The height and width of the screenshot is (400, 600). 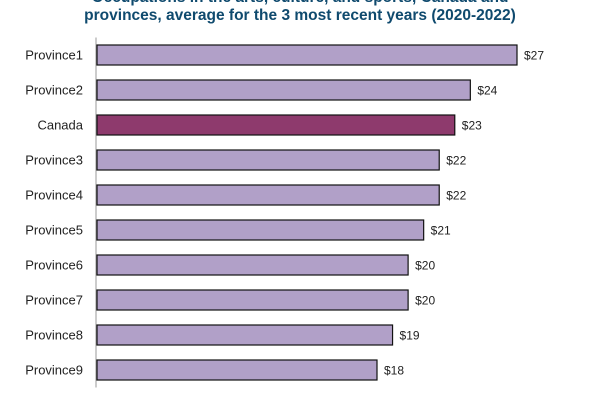 What do you see at coordinates (54, 55) in the screenshot?
I see `category-label: Province1` at bounding box center [54, 55].